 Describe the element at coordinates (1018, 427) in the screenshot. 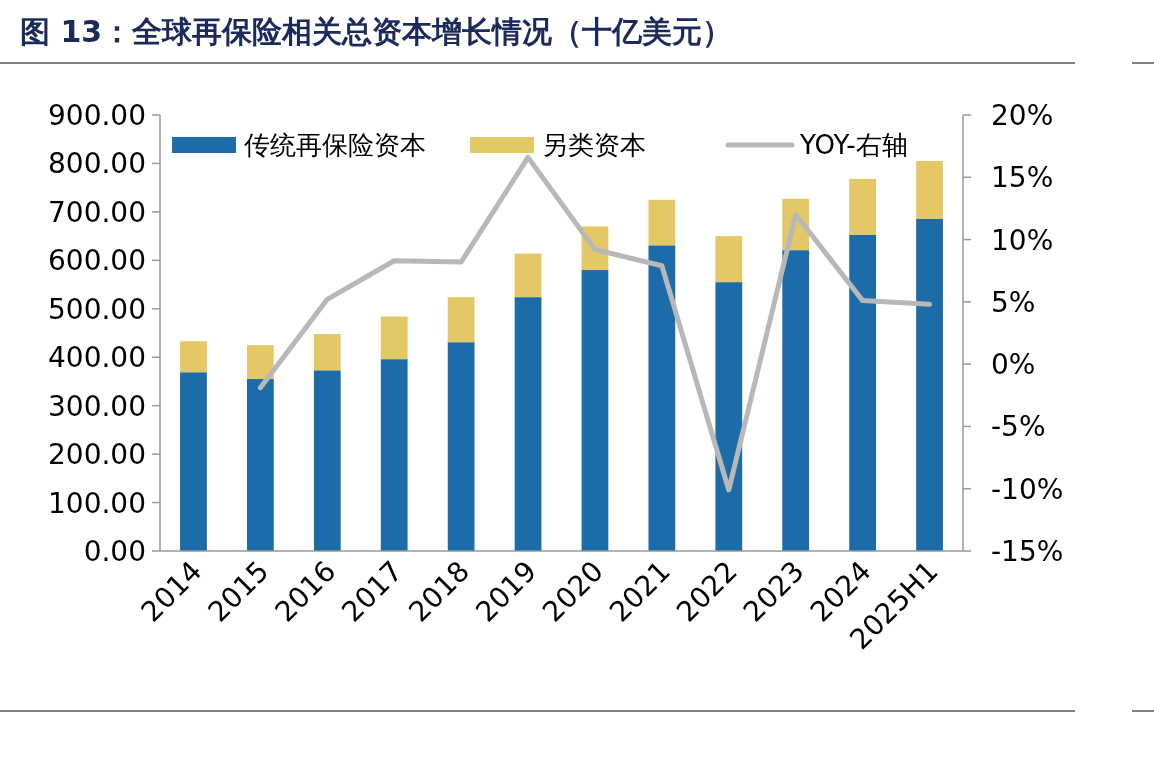

I see `y2-tick-label: -5%` at that location.